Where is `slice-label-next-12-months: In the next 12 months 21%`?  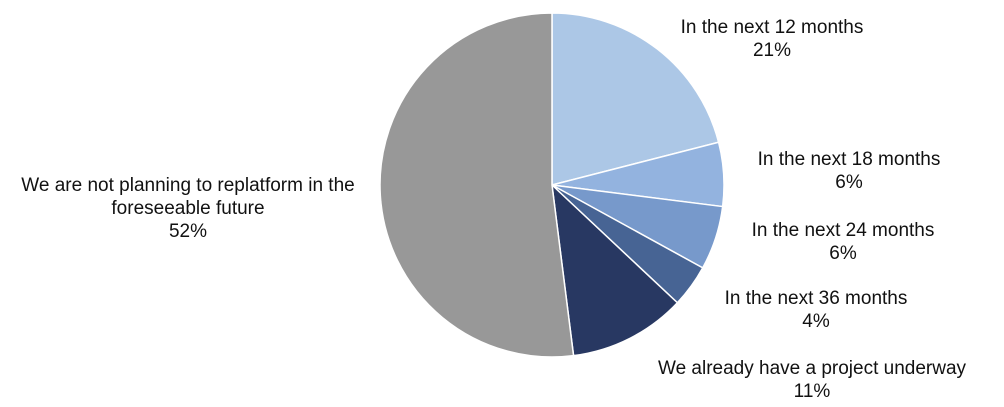
slice-label-next-12-months: In the next 12 months 21% is located at coordinates (772, 39).